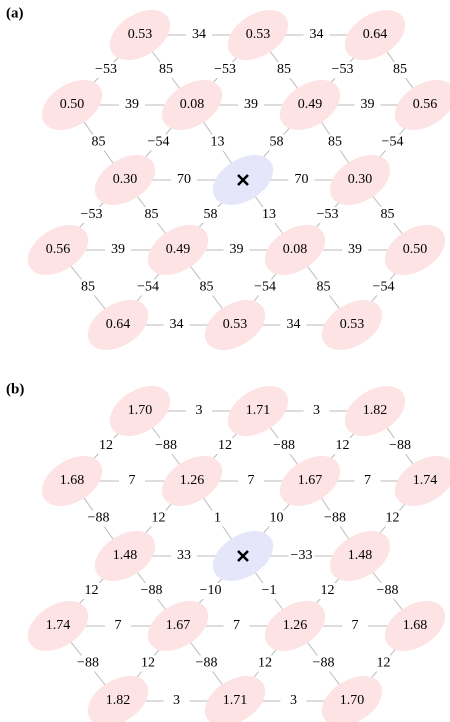 The height and width of the screenshot is (722, 450). Describe the element at coordinates (415, 249) in the screenshot. I see `node-label: 0.50` at that location.